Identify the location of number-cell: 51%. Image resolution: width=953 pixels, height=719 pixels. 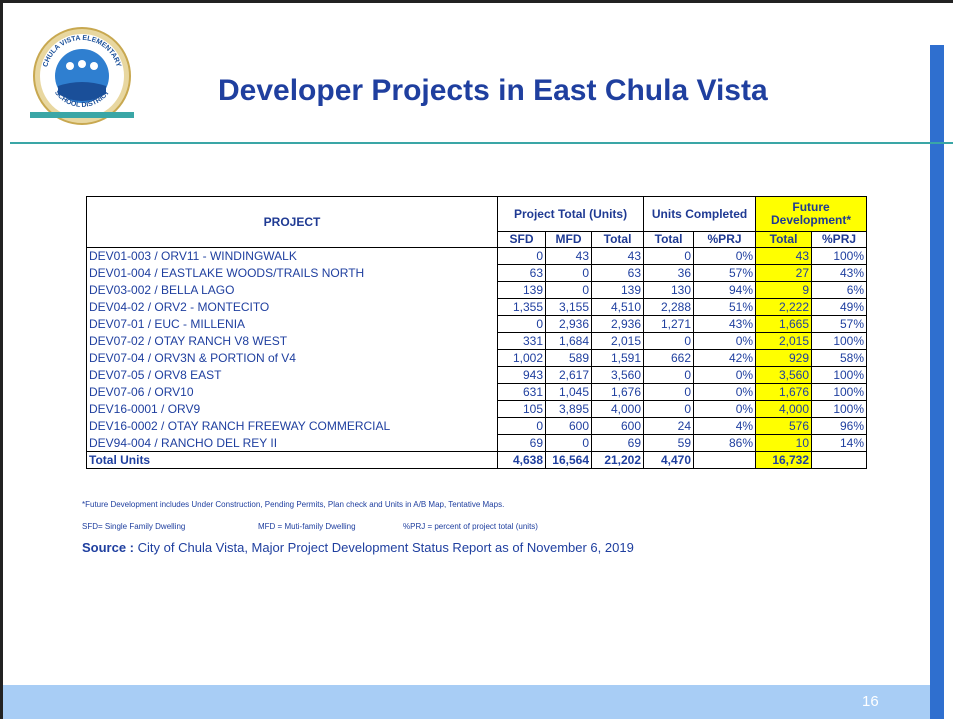
(725, 307).